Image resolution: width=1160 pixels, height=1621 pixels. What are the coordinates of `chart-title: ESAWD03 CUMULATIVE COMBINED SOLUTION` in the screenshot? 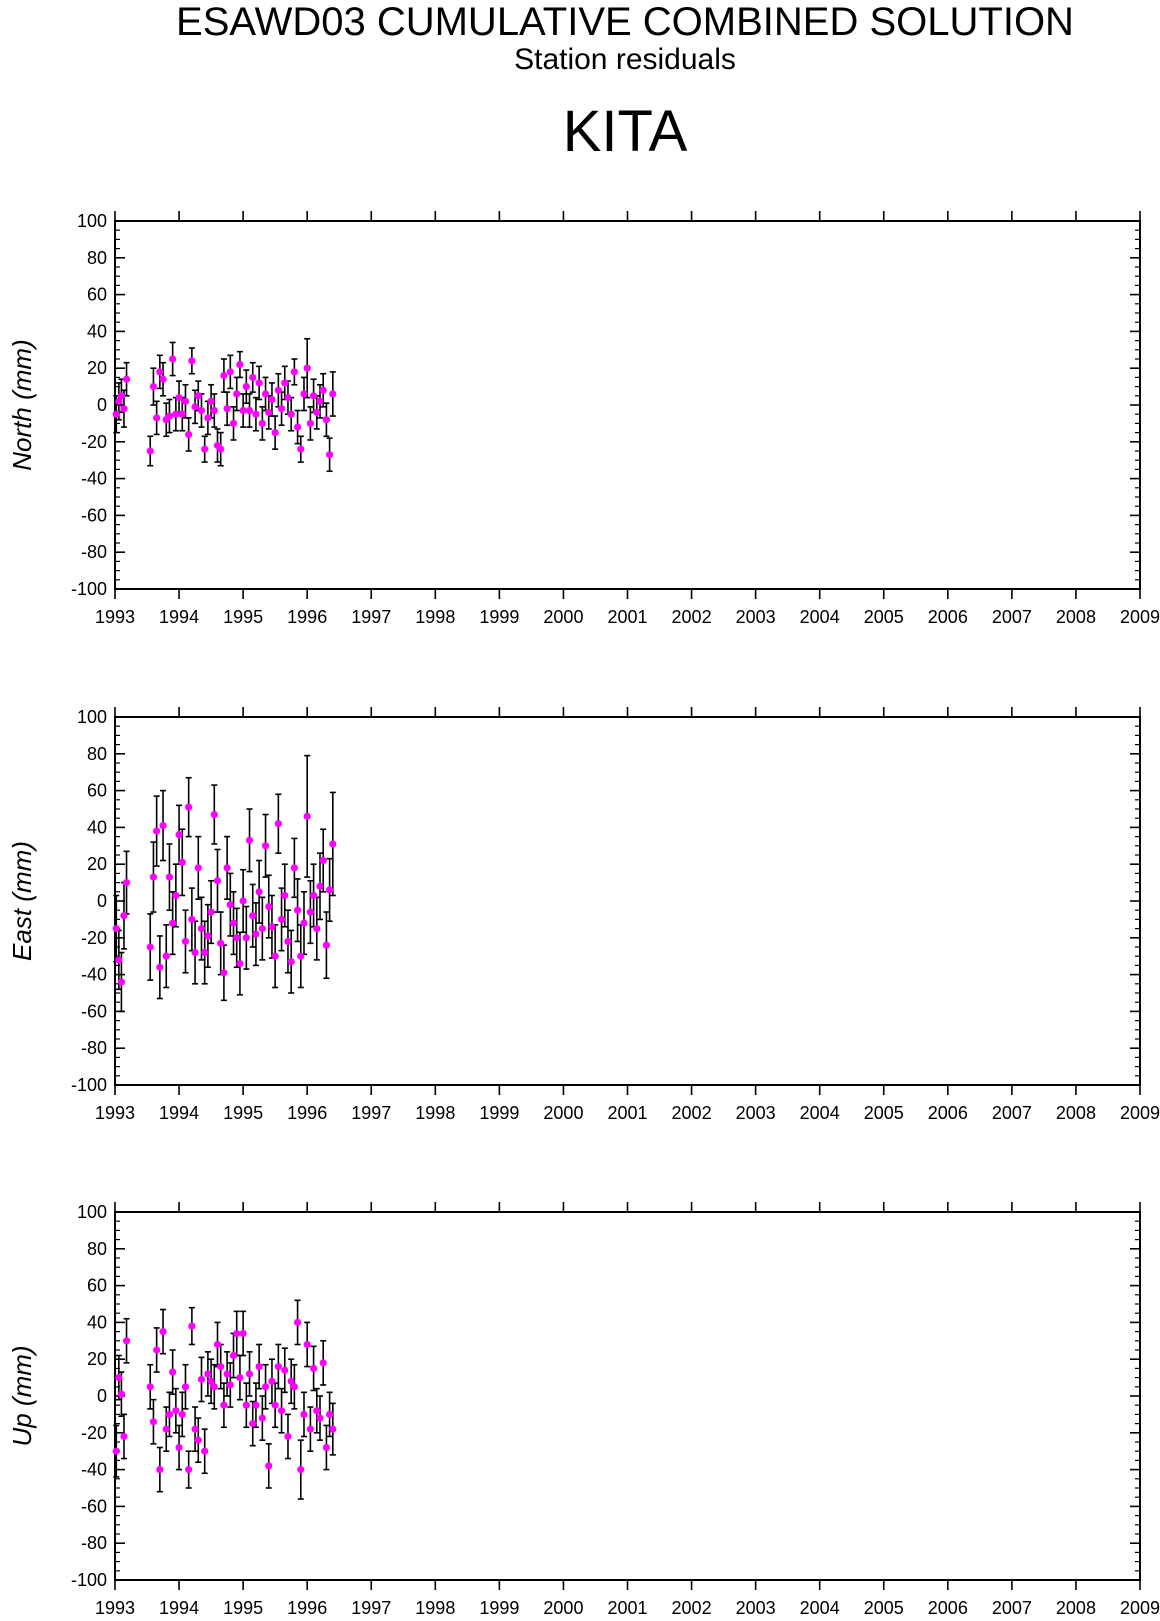 It's located at (625, 22).